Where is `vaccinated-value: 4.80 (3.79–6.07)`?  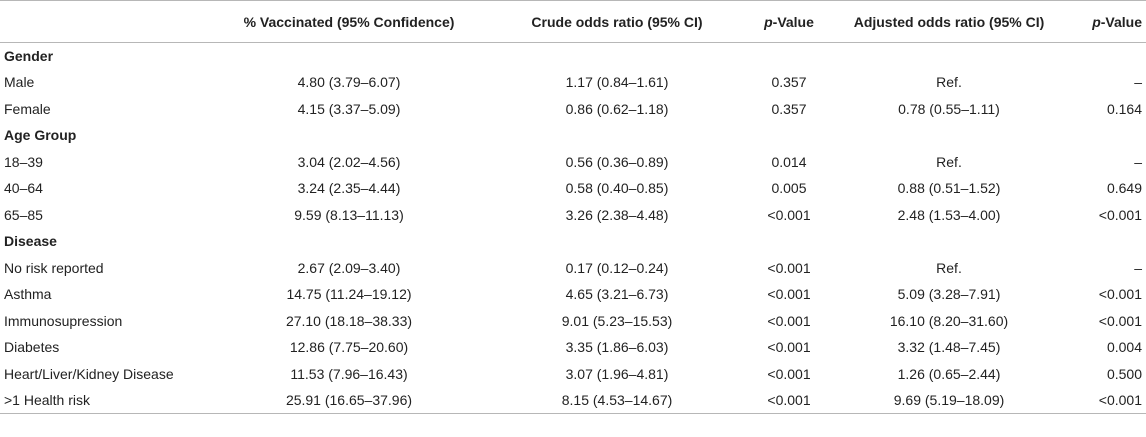 vaccinated-value: 4.80 (3.79–6.07) is located at coordinates (349, 82).